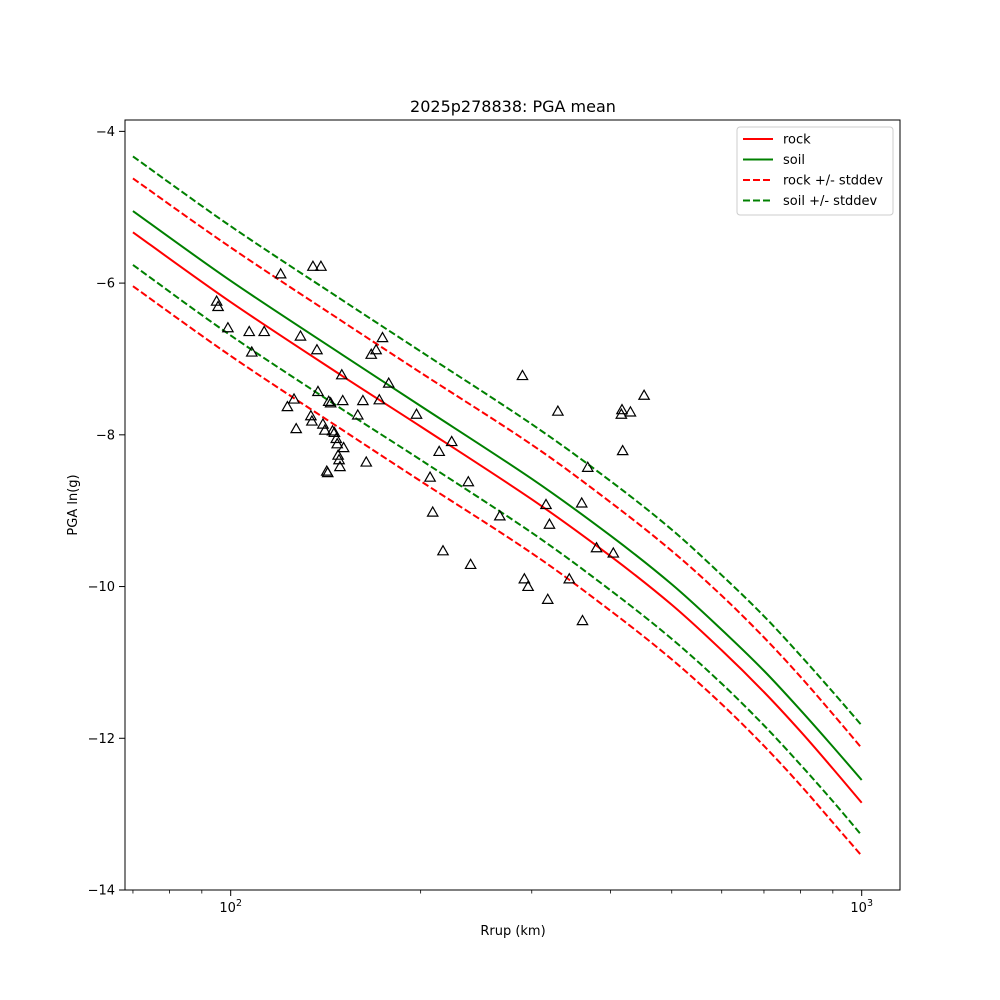  Describe the element at coordinates (101, 891) in the screenshot. I see `y-tick-label: −14` at that location.